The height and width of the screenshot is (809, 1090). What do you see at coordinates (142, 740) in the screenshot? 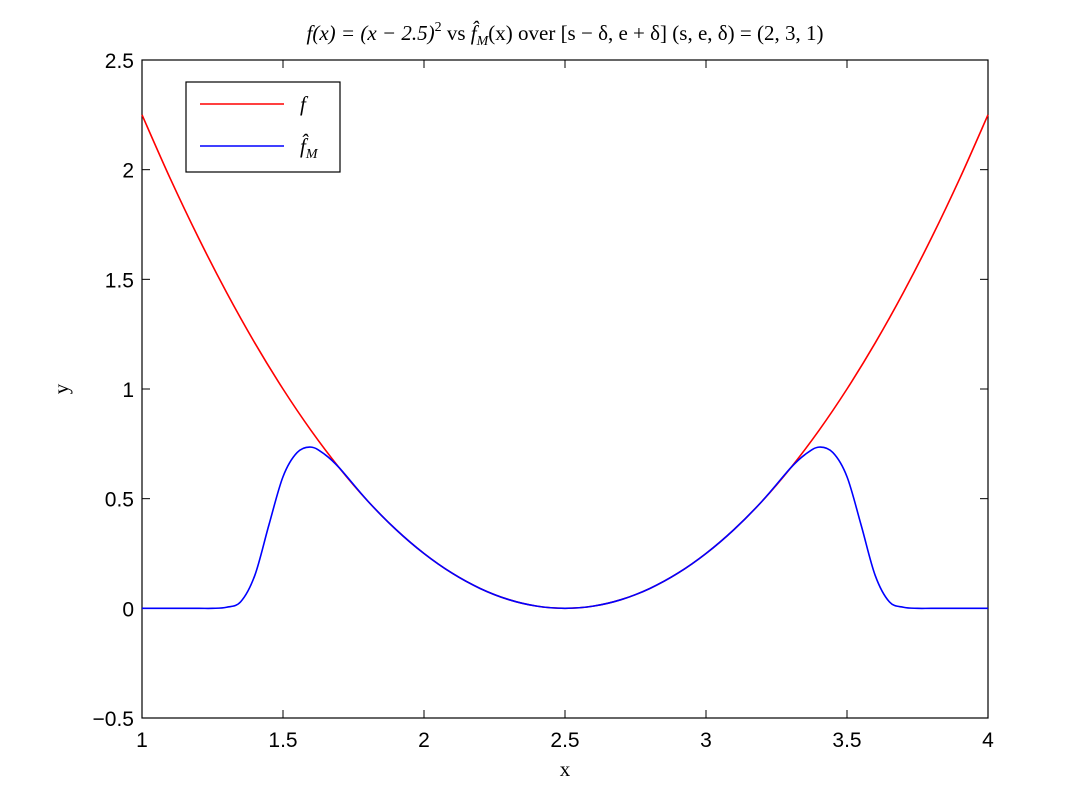
I see `x-tick-label: 1` at bounding box center [142, 740].